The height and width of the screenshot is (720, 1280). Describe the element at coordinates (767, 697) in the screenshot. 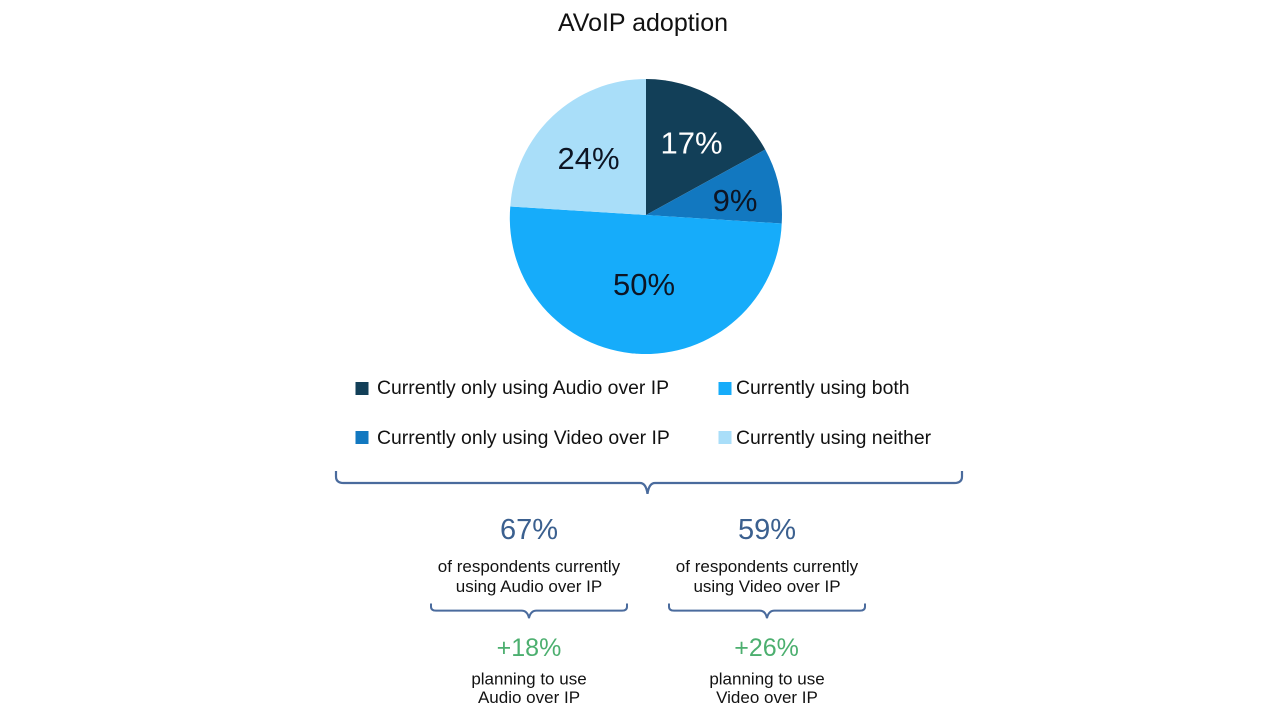

I see `svg-text: Video over IP` at that location.